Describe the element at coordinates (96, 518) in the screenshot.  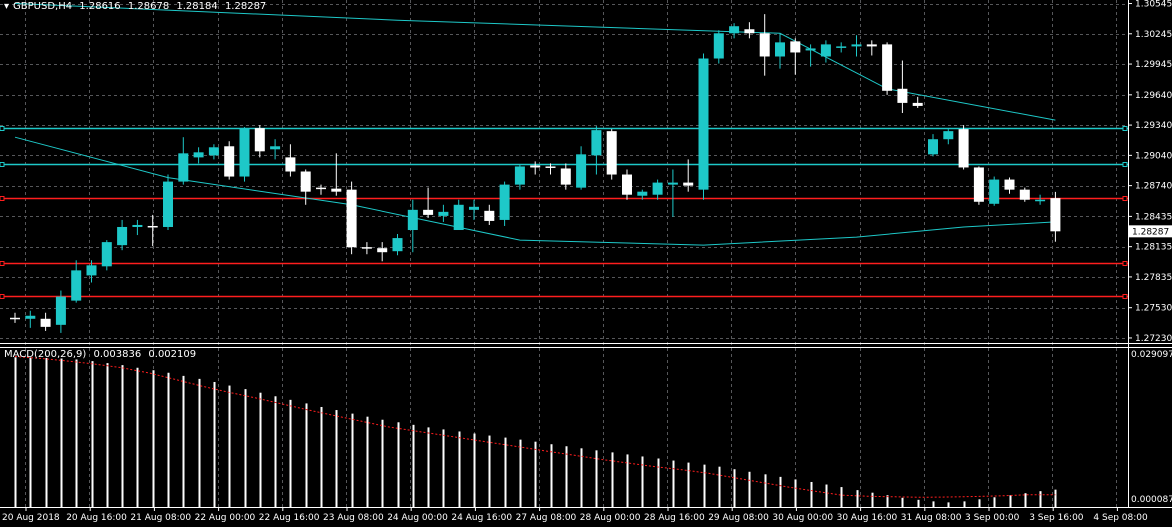
I see `time-tick-label: 20 Aug 16:00` at that location.